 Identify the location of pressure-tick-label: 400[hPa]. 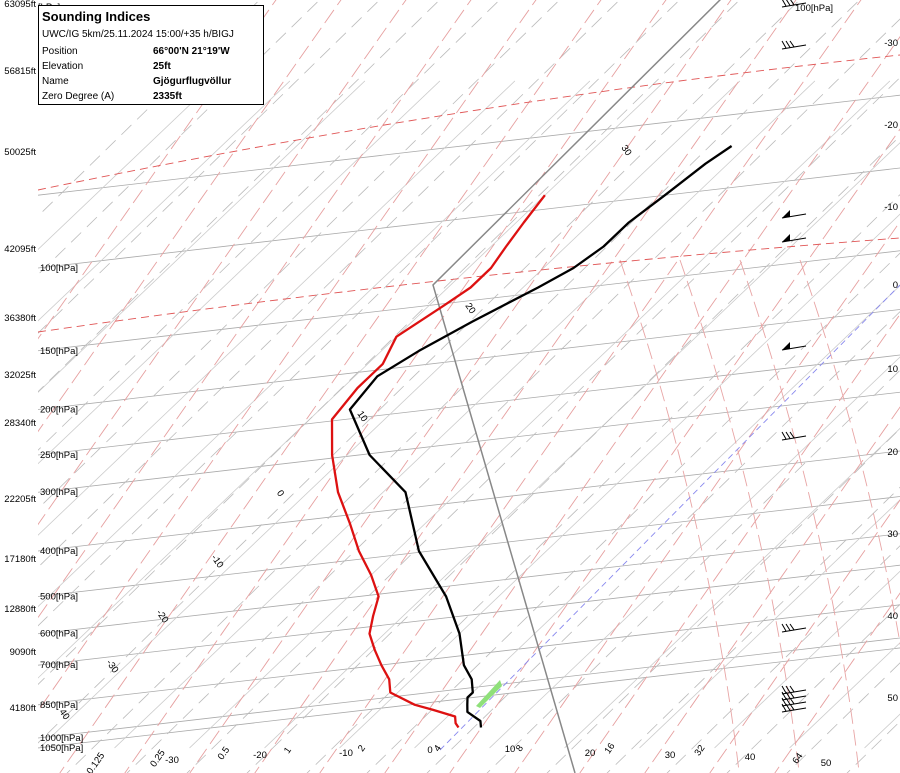
(59, 551).